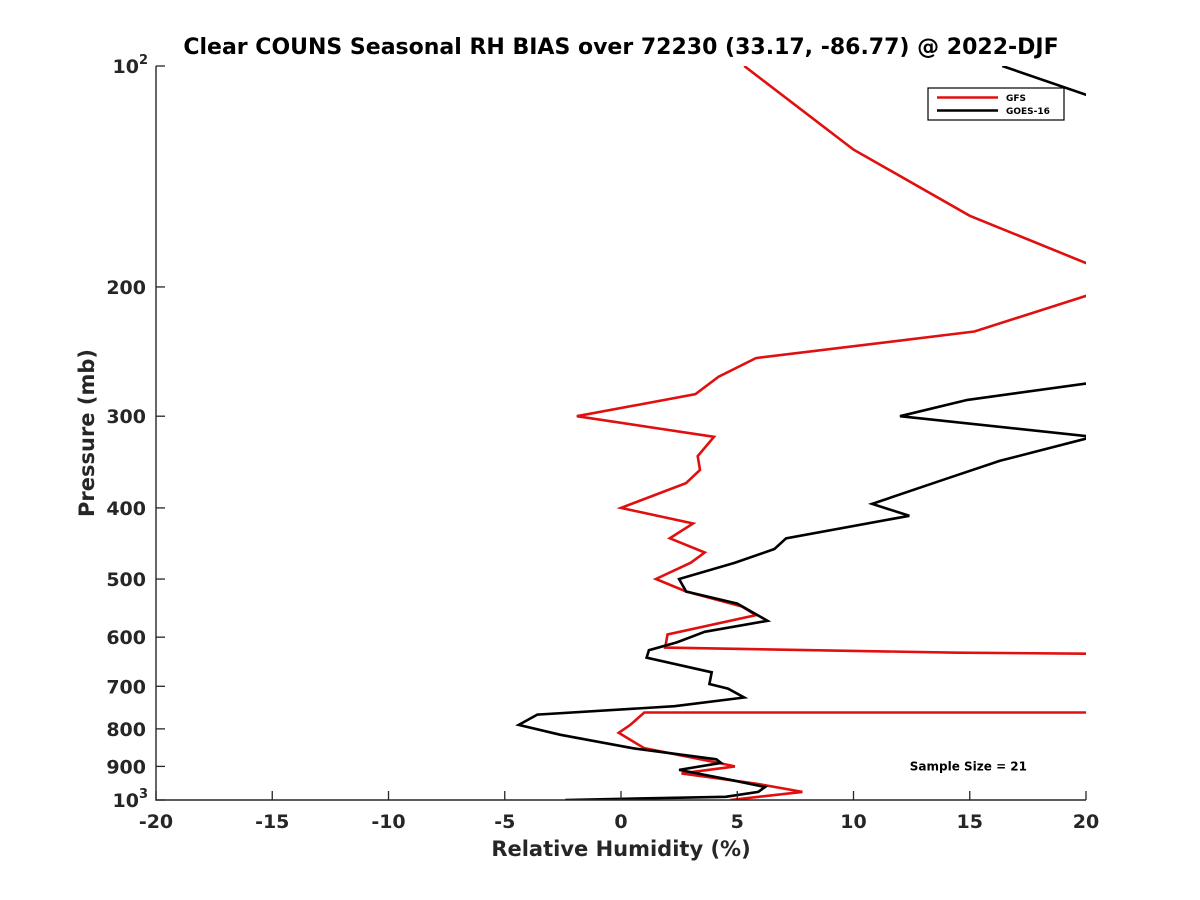  What do you see at coordinates (126, 638) in the screenshot?
I see `y-tick-label: 600` at bounding box center [126, 638].